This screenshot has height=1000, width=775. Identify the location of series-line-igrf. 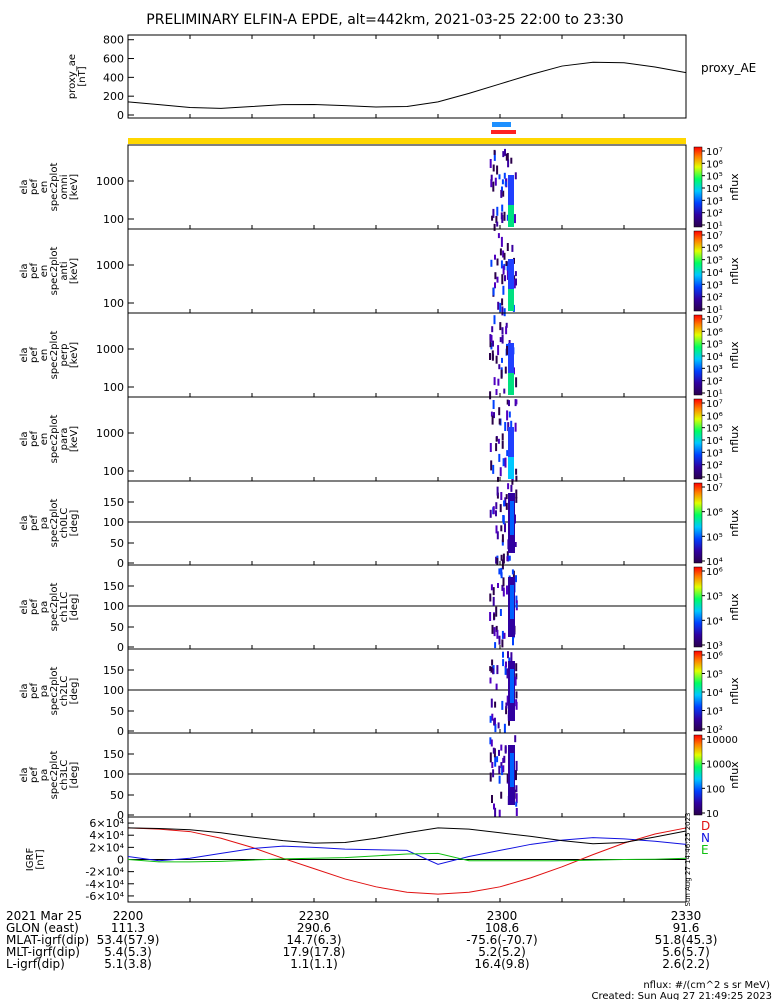
(407, 857).